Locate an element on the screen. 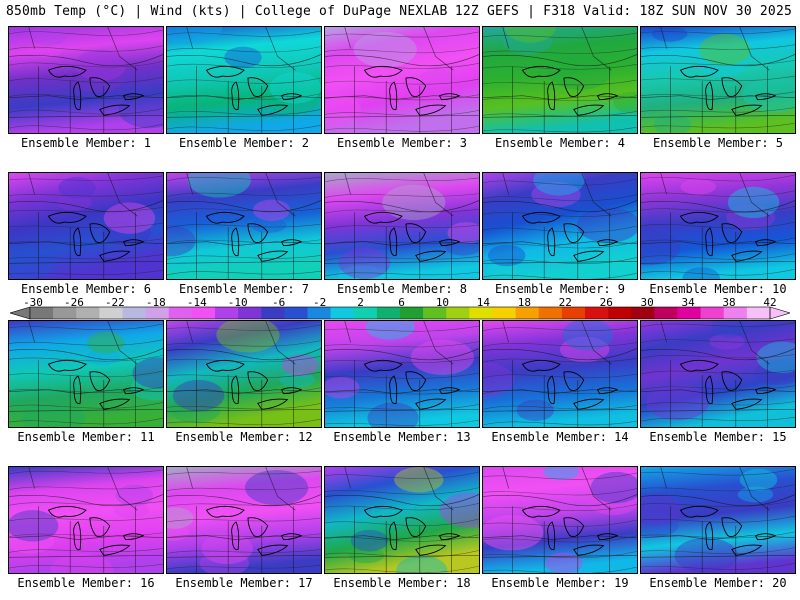 This screenshot has height=600, width=800. colorbar-tick-label: -30 is located at coordinates (33, 302).